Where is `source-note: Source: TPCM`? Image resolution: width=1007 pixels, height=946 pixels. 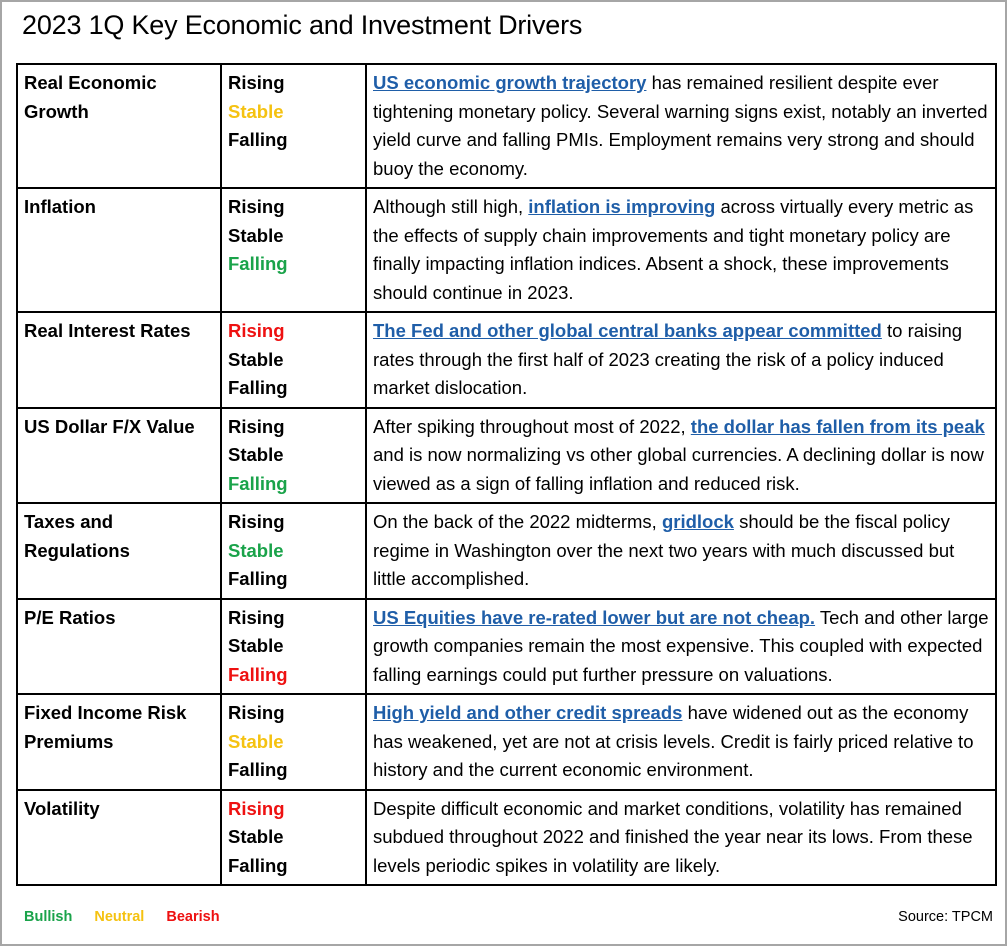
source-note: Source: TPCM is located at coordinates (945, 917).